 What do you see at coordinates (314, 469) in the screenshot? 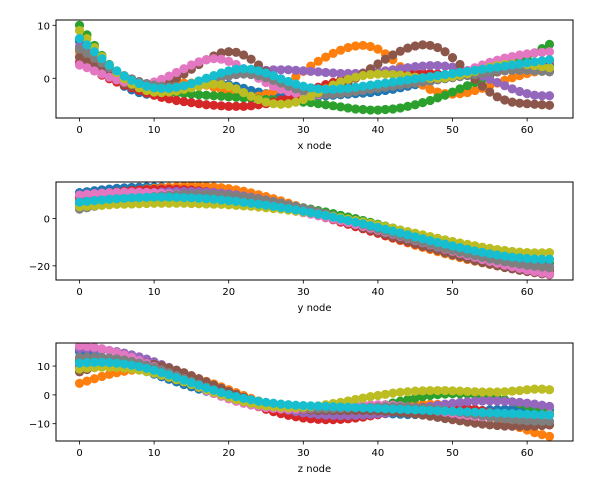
I see `z-node-axis-label: z node` at bounding box center [314, 469].